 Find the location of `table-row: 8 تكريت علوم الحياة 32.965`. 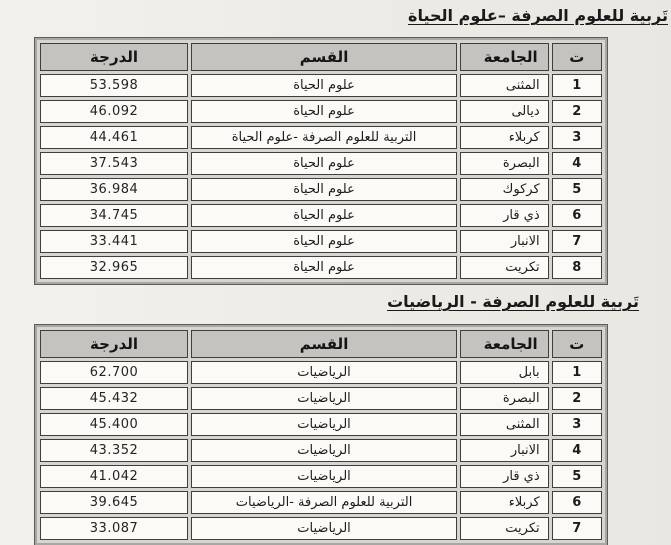

table-row: 8 تكريت علوم الحياة 32.965 is located at coordinates (321, 267).